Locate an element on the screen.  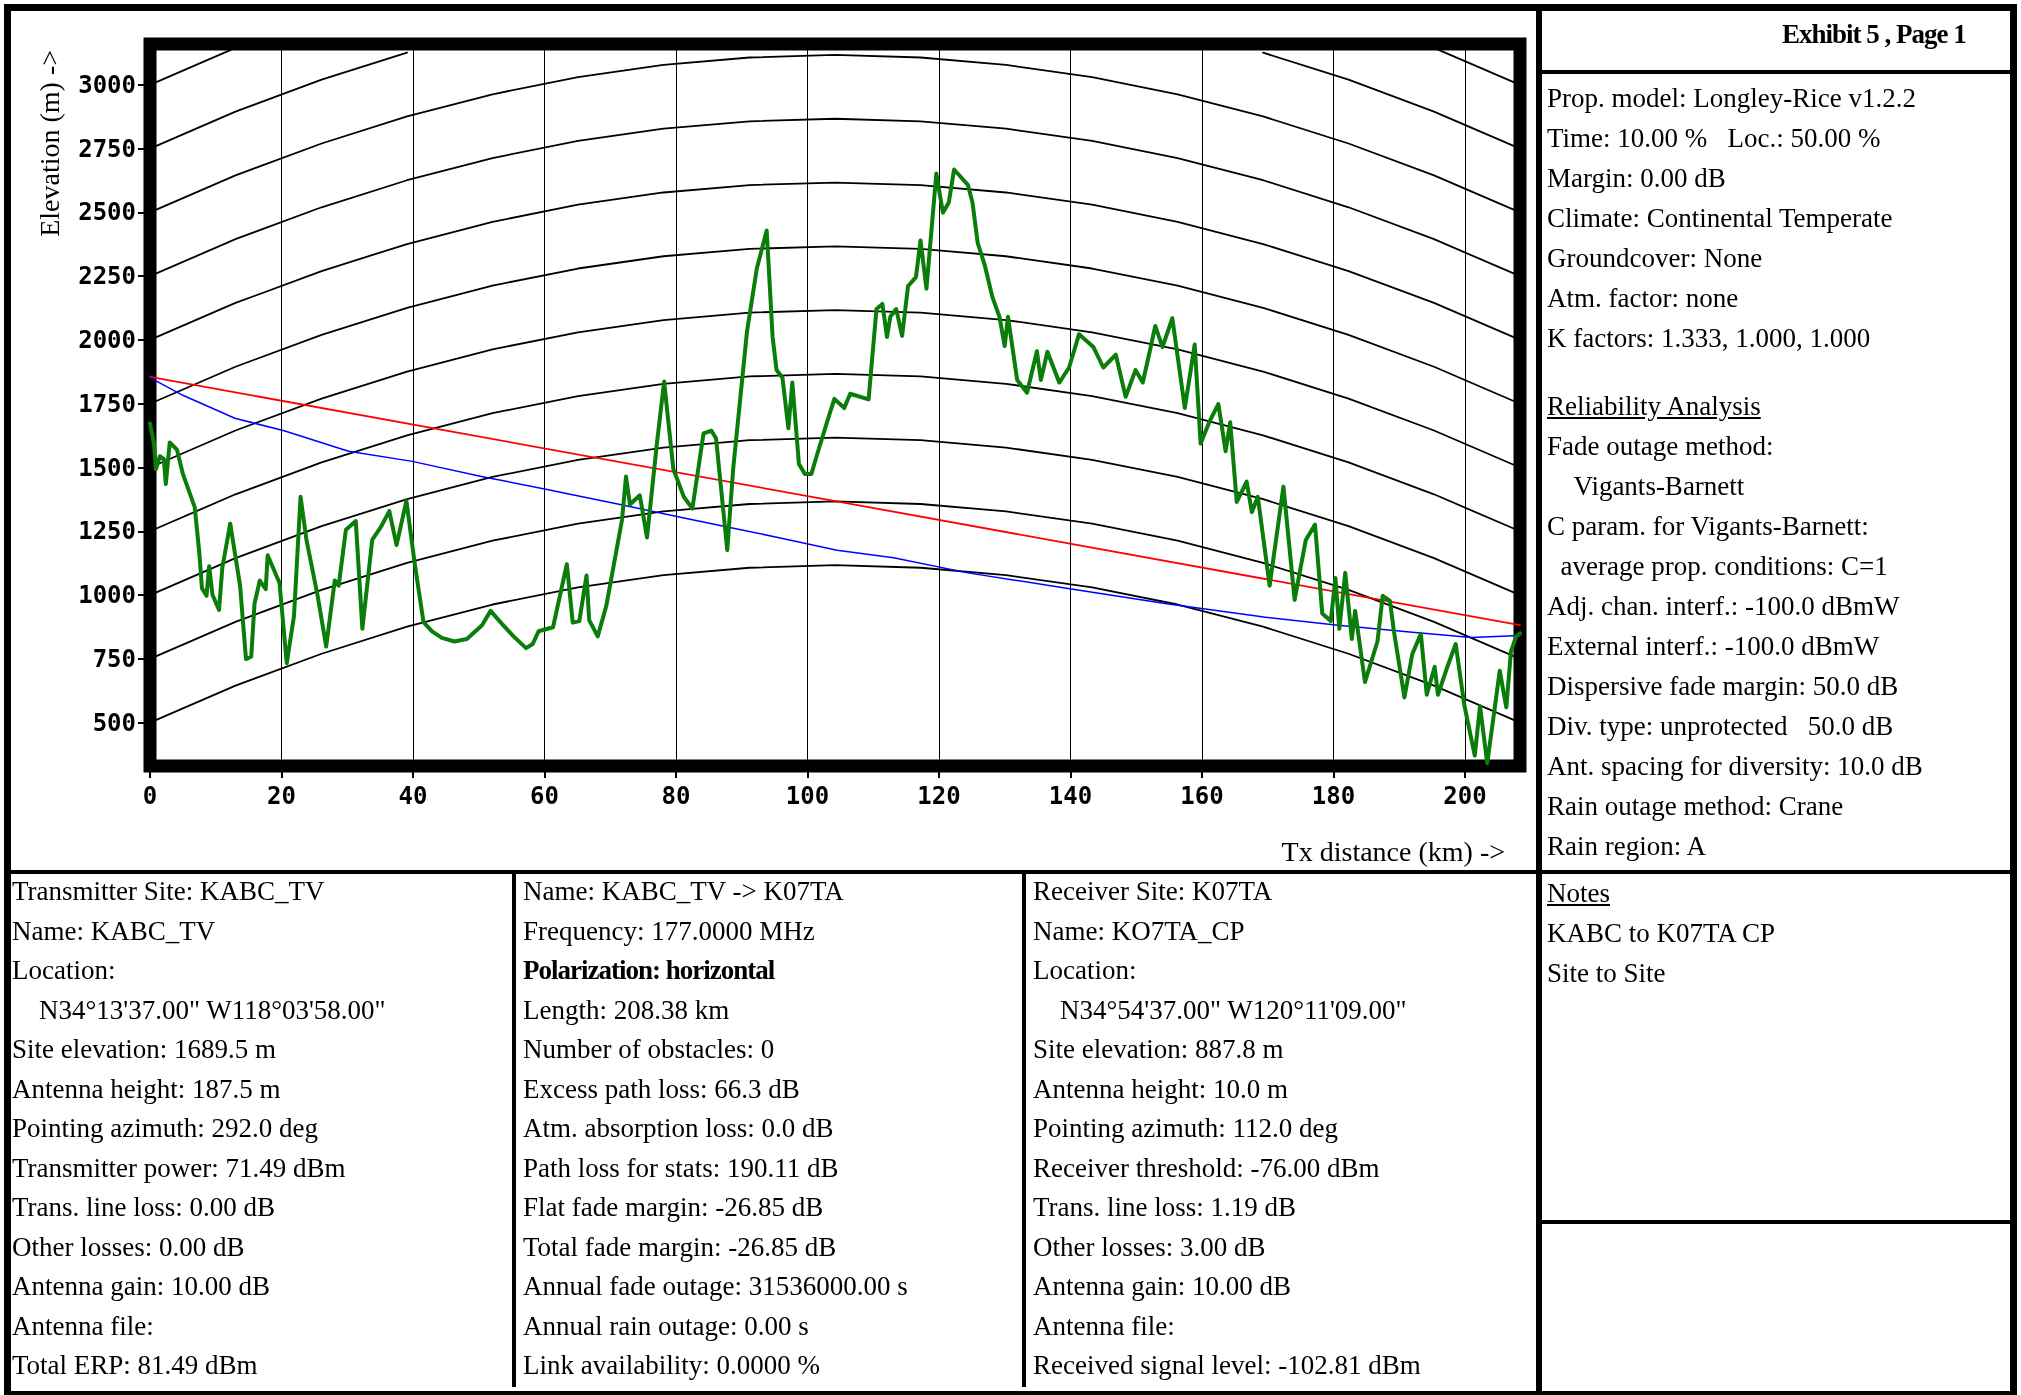
text: Transmitter Site: KABC_TV is located at coordinates (168, 891).